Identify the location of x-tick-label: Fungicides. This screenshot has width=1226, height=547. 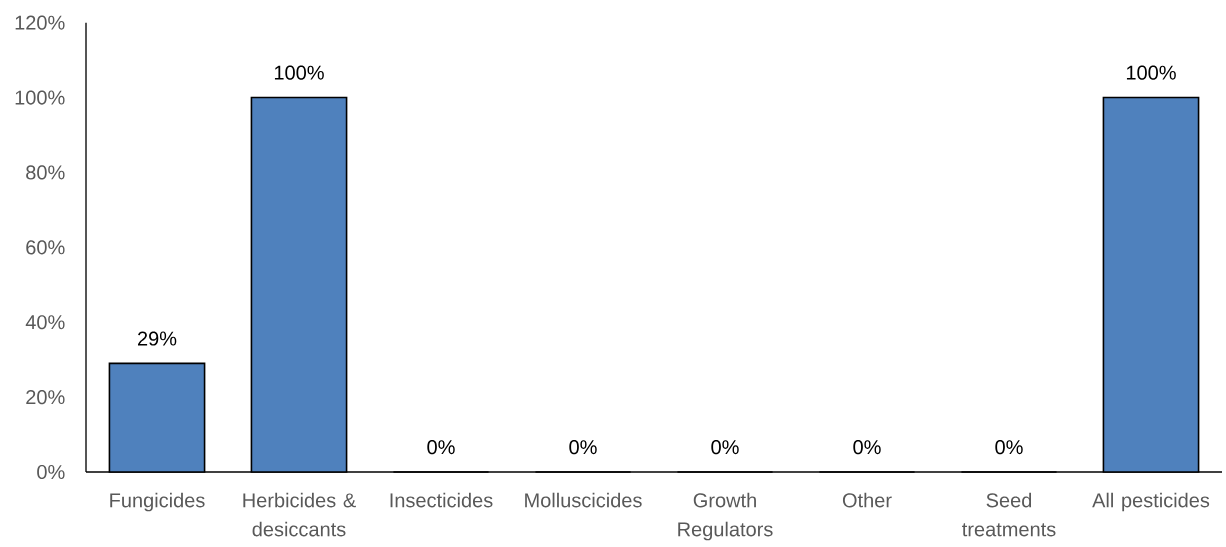
(157, 502).